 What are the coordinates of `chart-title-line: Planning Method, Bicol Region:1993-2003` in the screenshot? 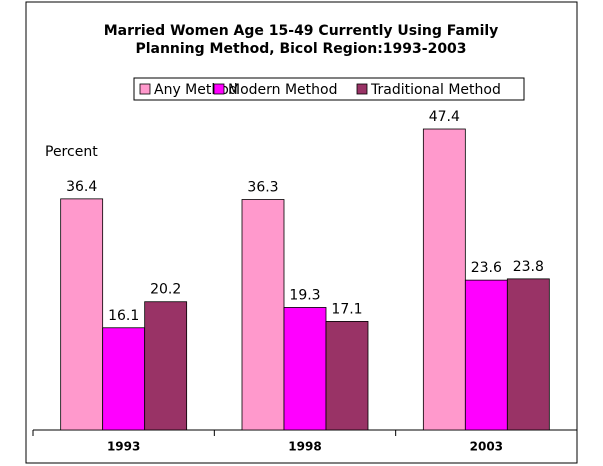 It's located at (300, 49).